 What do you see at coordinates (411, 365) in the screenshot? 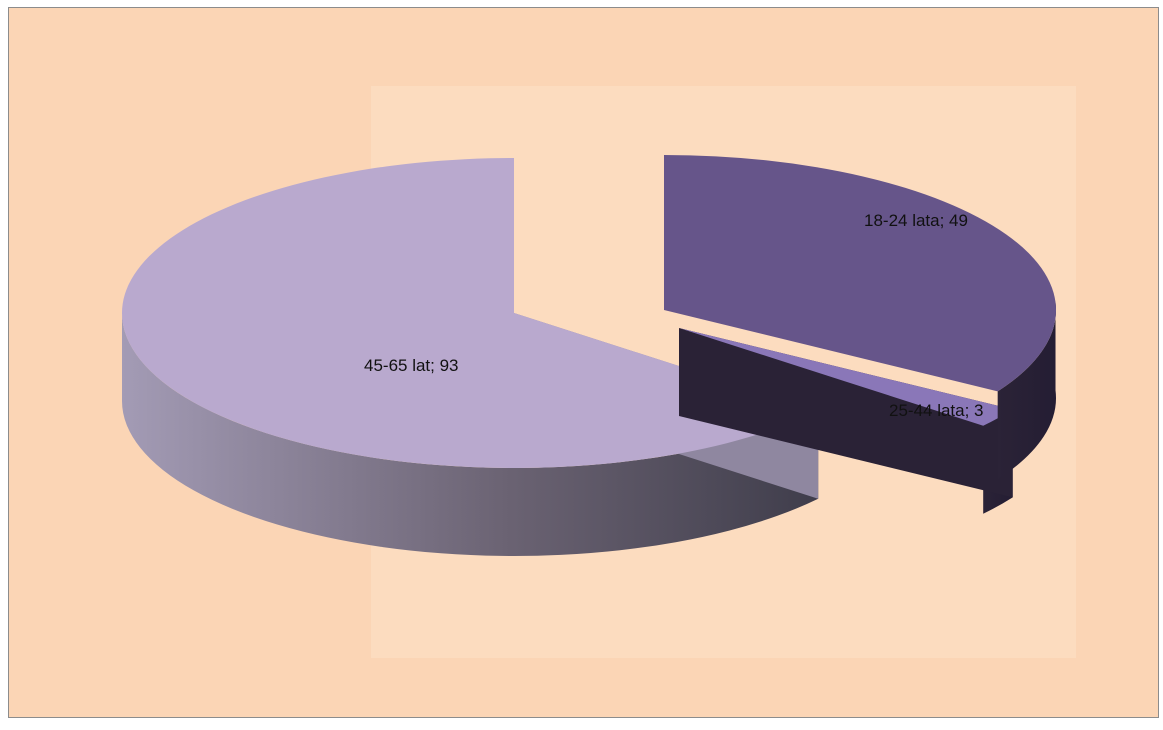
I see `data-label: 45-65 lat; 93` at bounding box center [411, 365].